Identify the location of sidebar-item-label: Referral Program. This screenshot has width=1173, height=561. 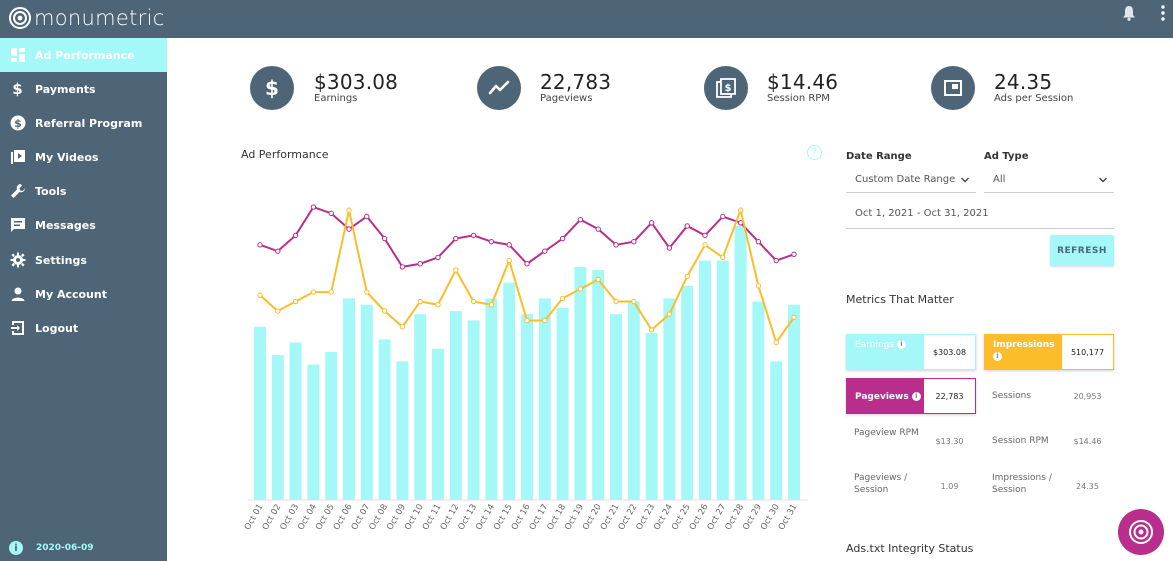
(89, 123).